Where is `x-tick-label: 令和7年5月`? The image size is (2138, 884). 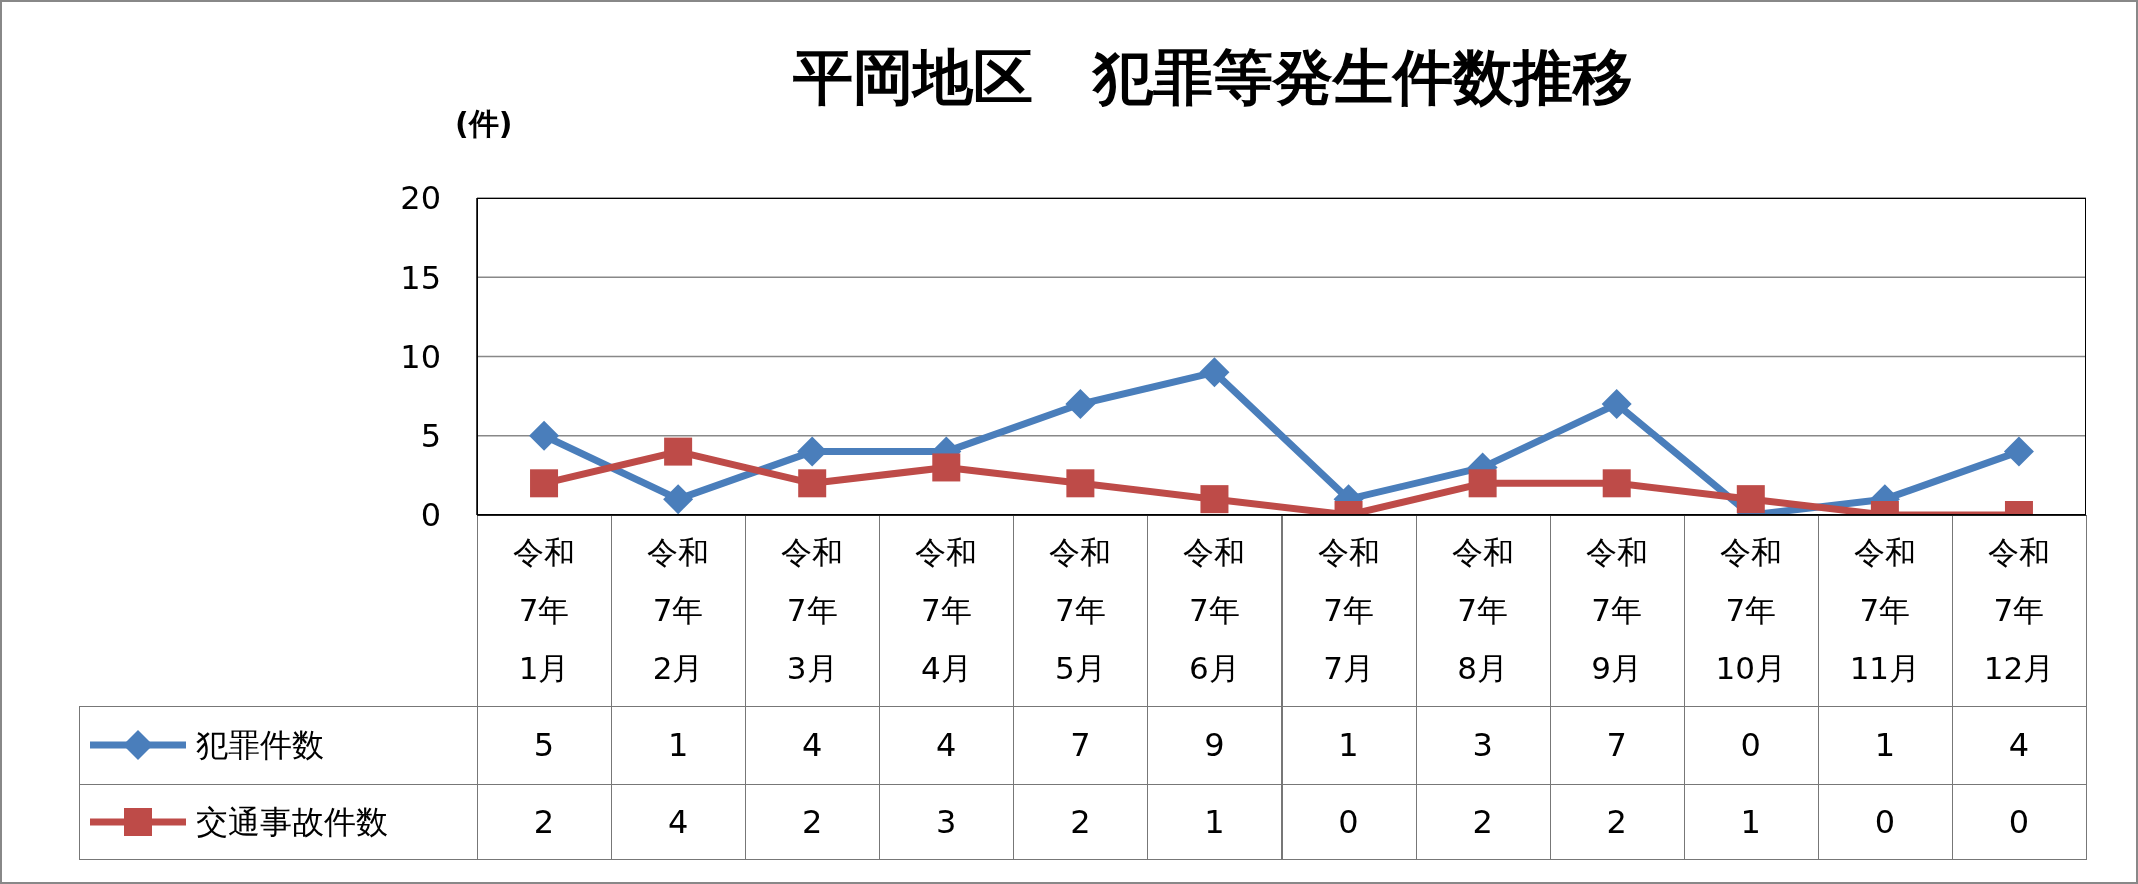 x-tick-label: 令和7年5月 is located at coordinates (1080, 610).